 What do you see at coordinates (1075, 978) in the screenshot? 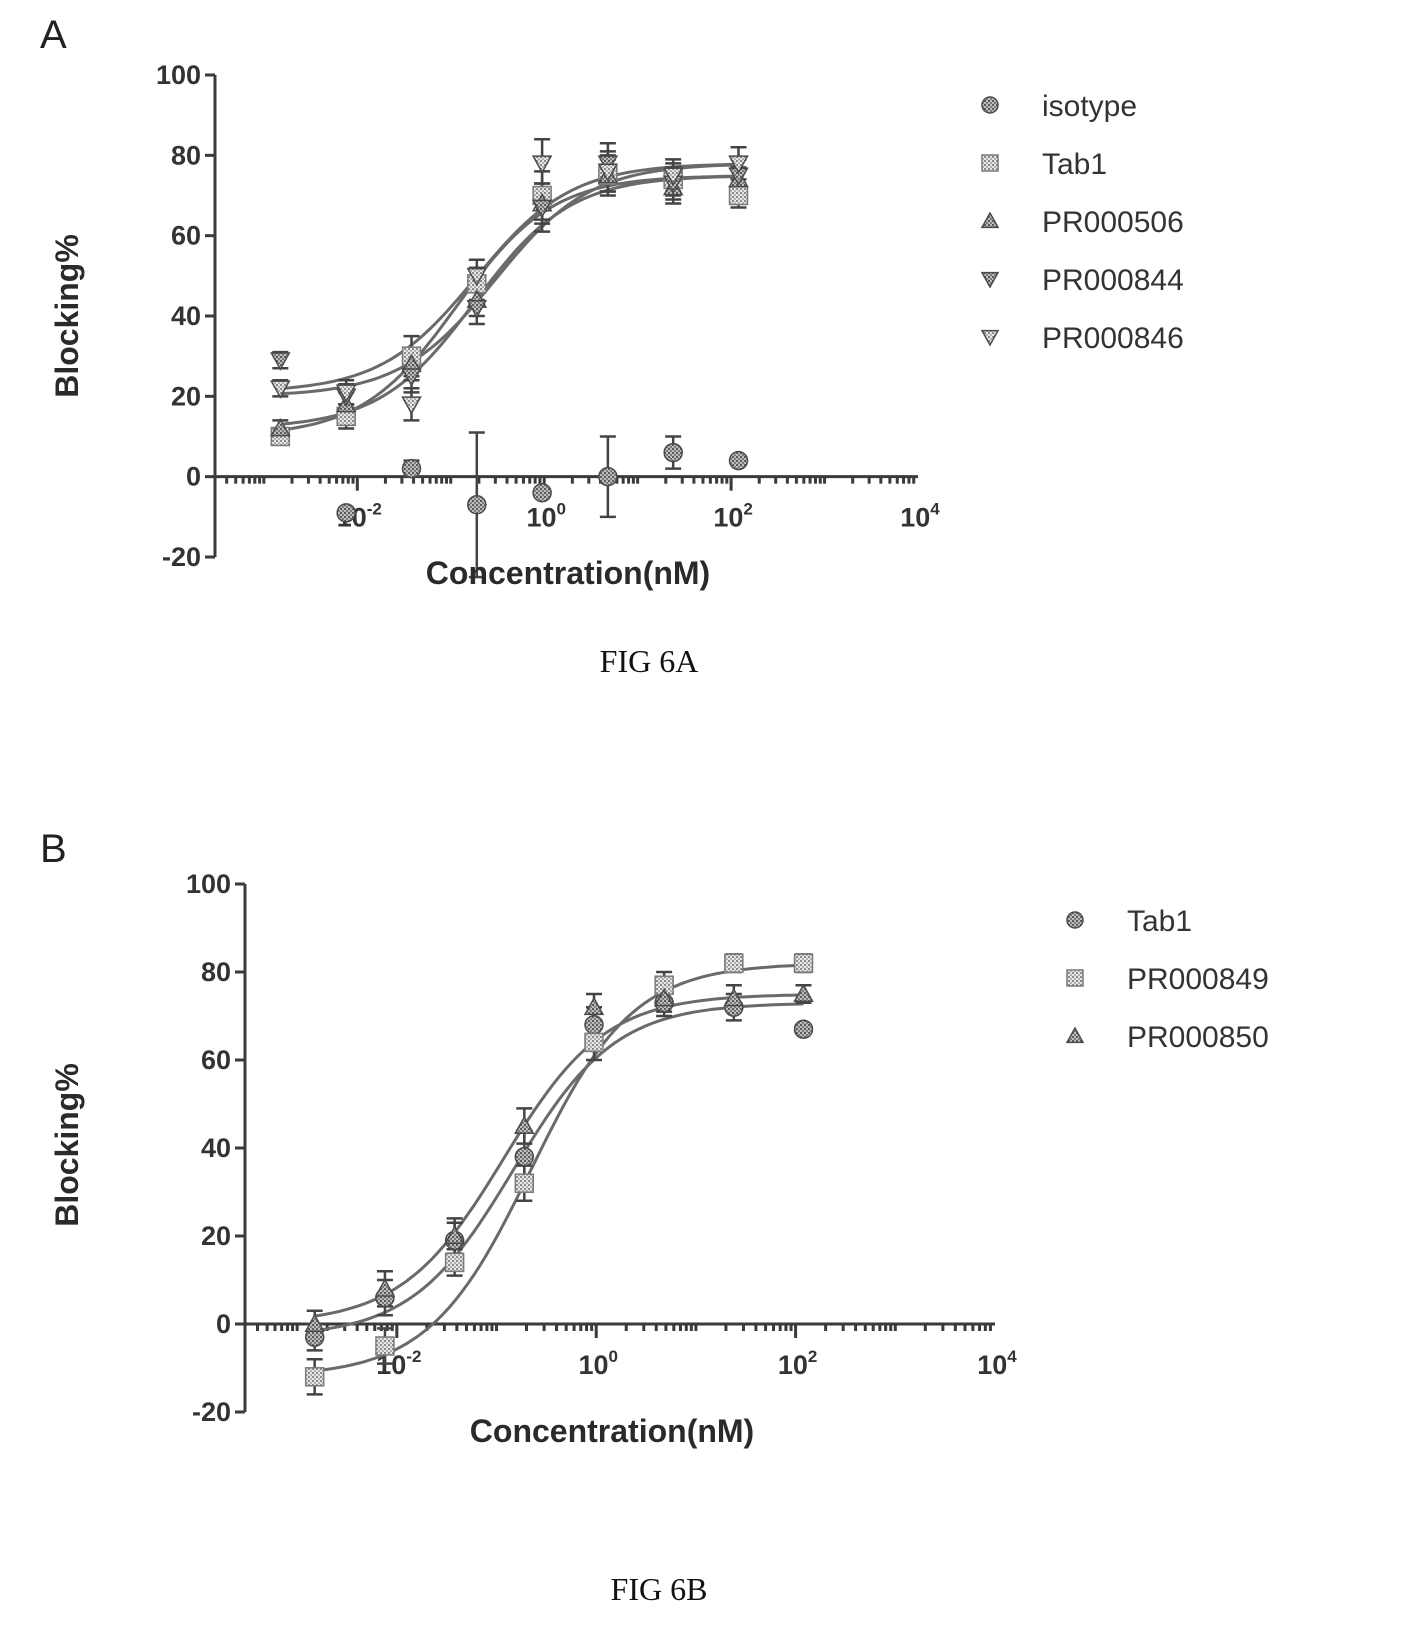
I see `legend-marker-pr000849` at bounding box center [1075, 978].